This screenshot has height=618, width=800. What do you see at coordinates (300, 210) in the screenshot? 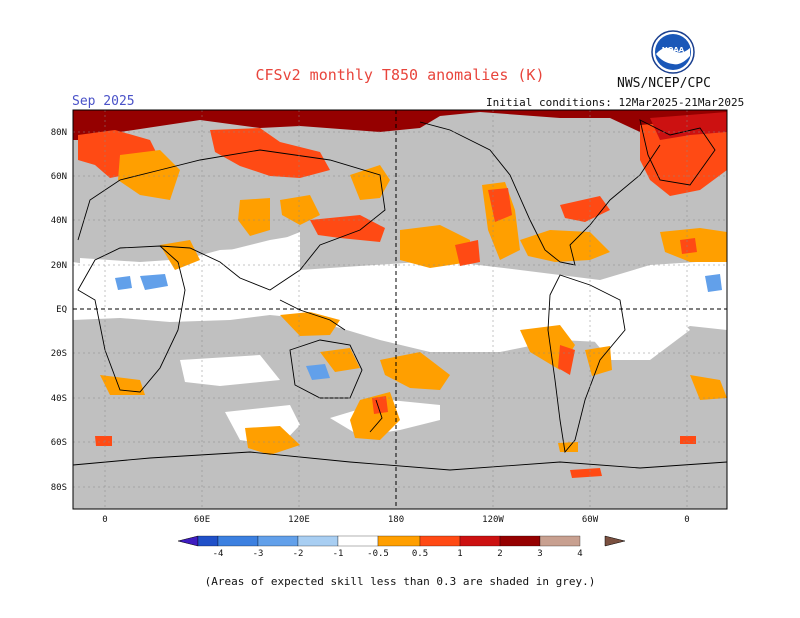
I see `anomaly-japan-orange` at bounding box center [300, 210].